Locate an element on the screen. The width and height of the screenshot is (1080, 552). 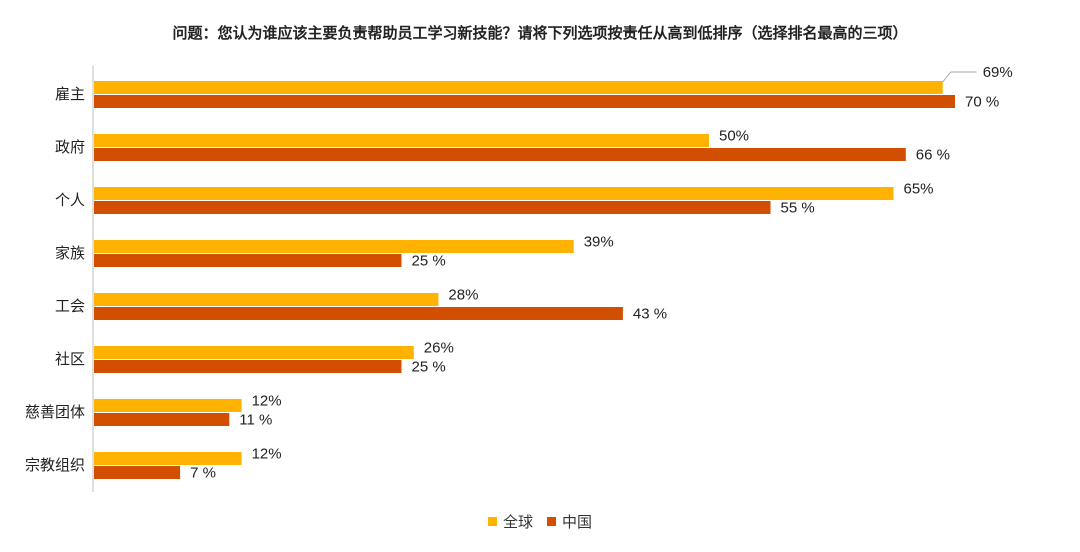
value-label-china: 11 % is located at coordinates (255, 420).